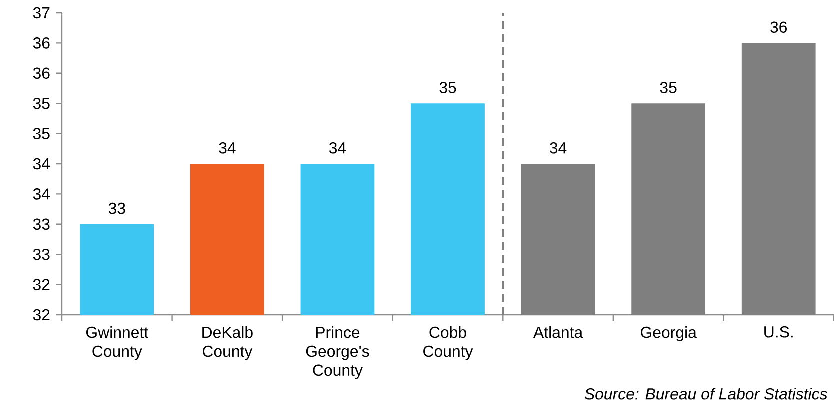  Describe the element at coordinates (778, 332) in the screenshot. I see `x-tick-label: U.S.` at that location.